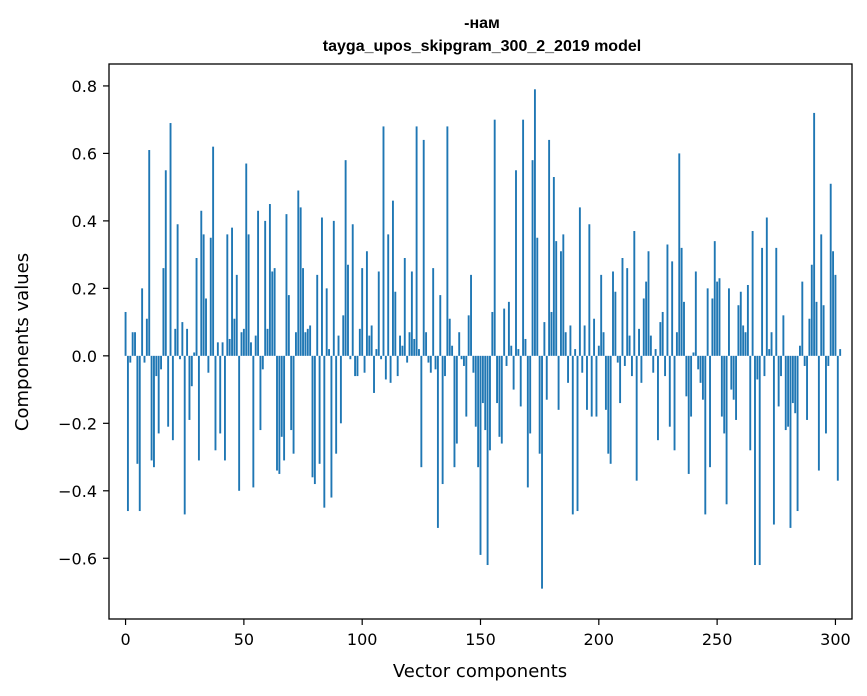 This screenshot has width=867, height=696. Describe the element at coordinates (77, 491) in the screenshot. I see `y-tick-label: −0.4` at that location.